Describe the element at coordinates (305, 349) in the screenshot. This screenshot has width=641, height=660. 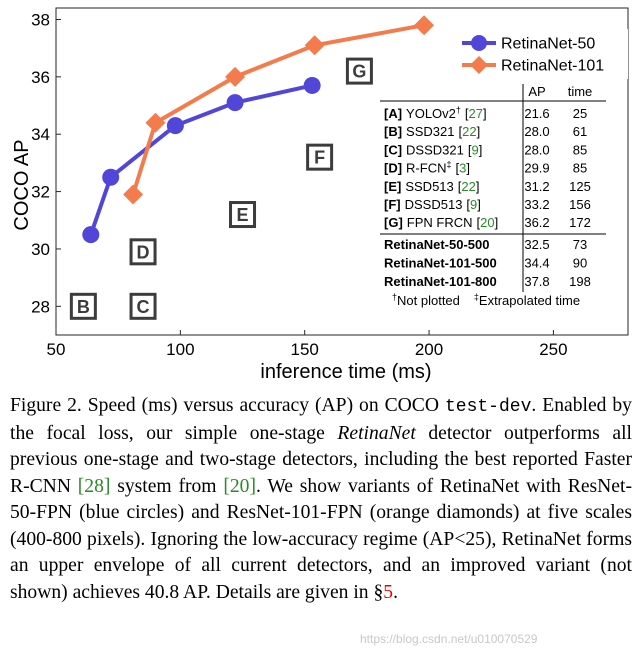
I see `x-tick-label: 150` at that location.